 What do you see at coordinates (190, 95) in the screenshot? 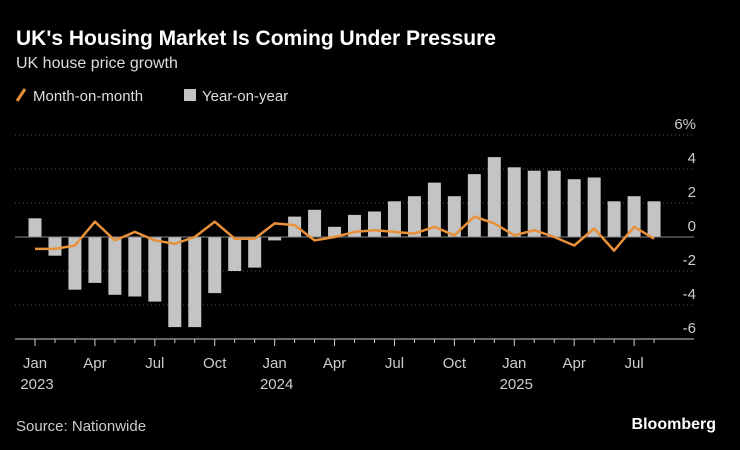
I see `legend-swatch-bar` at bounding box center [190, 95].